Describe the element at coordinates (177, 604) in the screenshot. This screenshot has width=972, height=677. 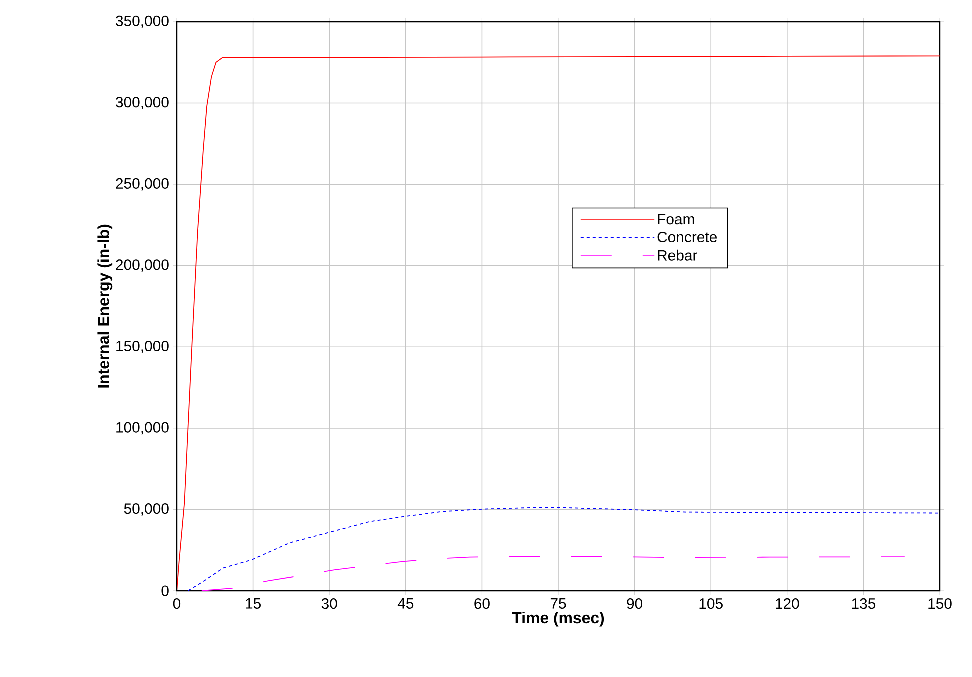
I see `x-tick-label: 0` at that location.